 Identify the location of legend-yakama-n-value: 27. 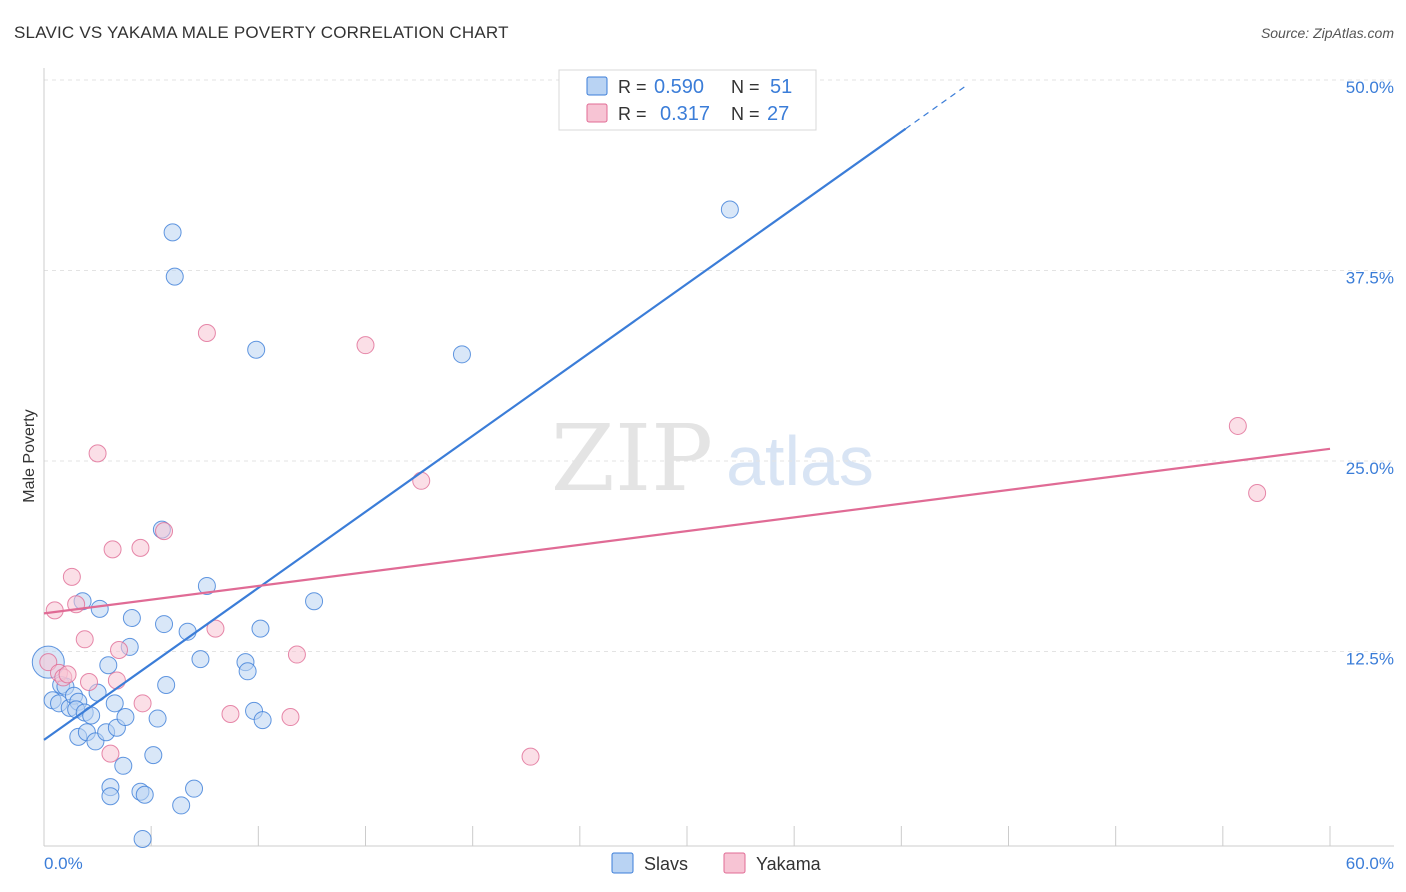
(778, 114).